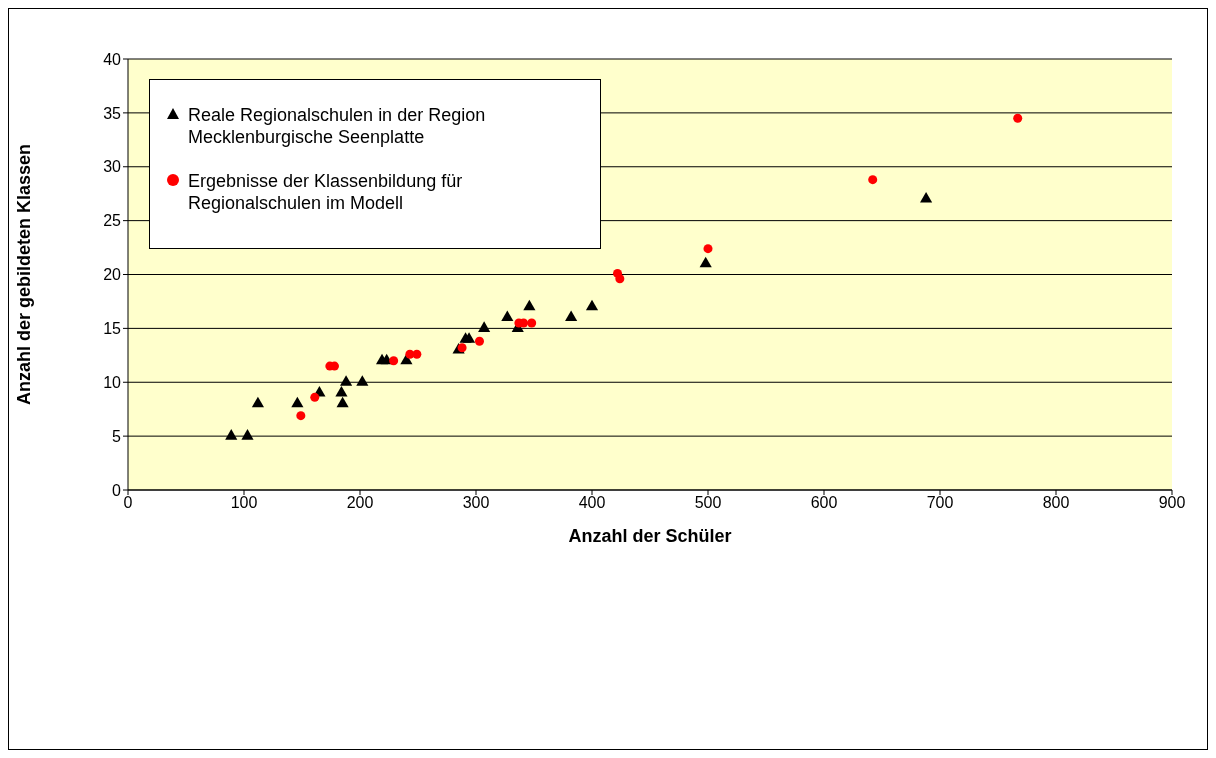 The height and width of the screenshot is (758, 1216). Describe the element at coordinates (112, 382) in the screenshot. I see `y-tick-label: 10` at that location.